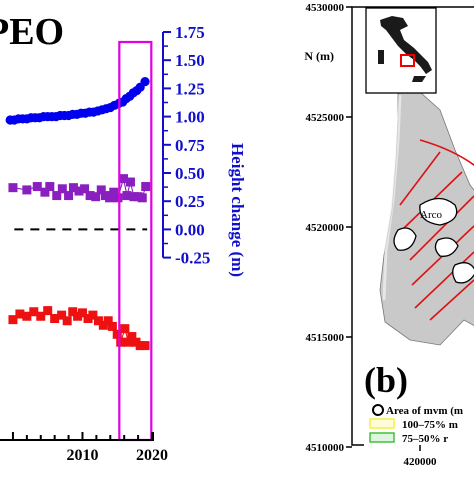 Image resolution: width=474 pixels, height=479 pixels. Describe the element at coordinates (190, 229) in the screenshot. I see `right-axis-tick-label: 0.00` at that location.